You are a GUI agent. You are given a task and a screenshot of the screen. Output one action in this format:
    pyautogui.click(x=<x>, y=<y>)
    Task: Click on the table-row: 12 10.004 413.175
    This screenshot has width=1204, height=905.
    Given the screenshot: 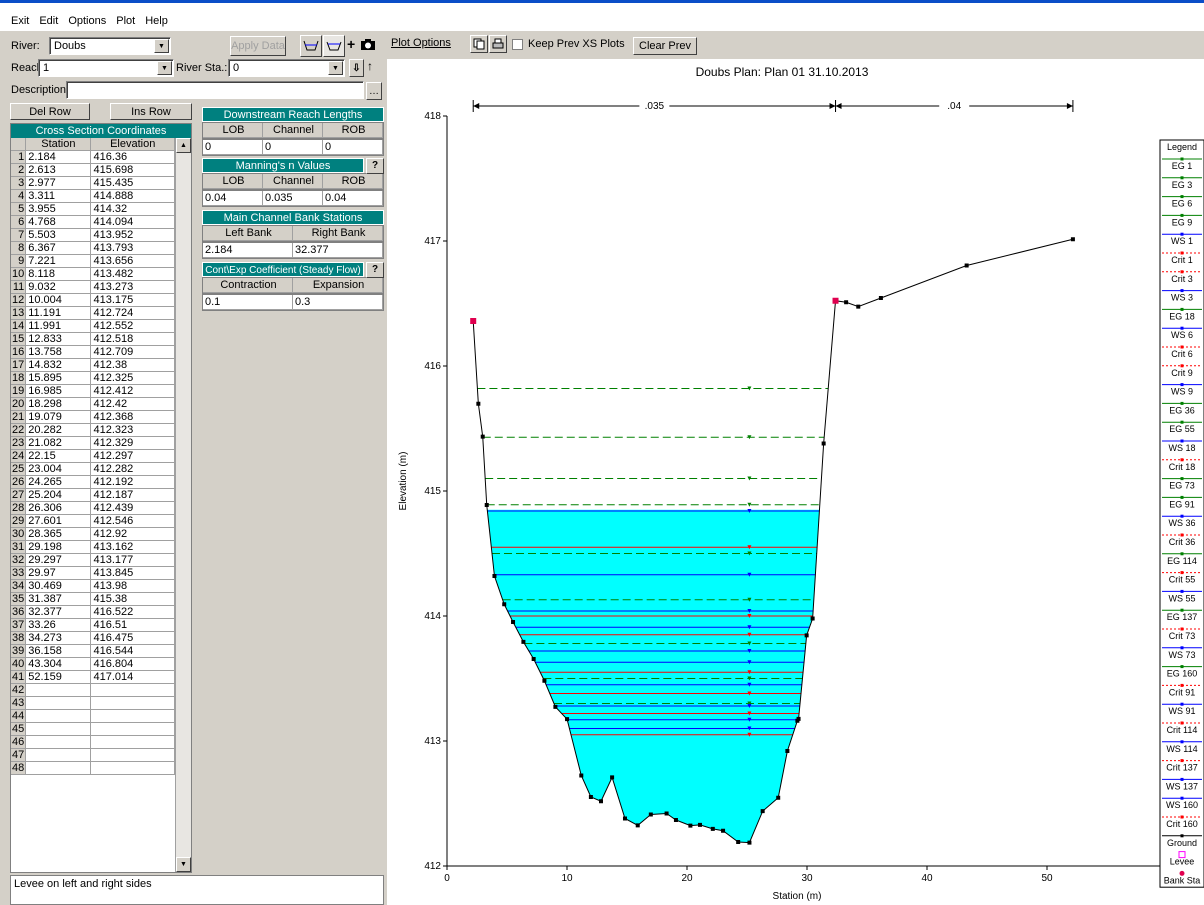 What is the action you would take?
    pyautogui.click(x=93, y=300)
    